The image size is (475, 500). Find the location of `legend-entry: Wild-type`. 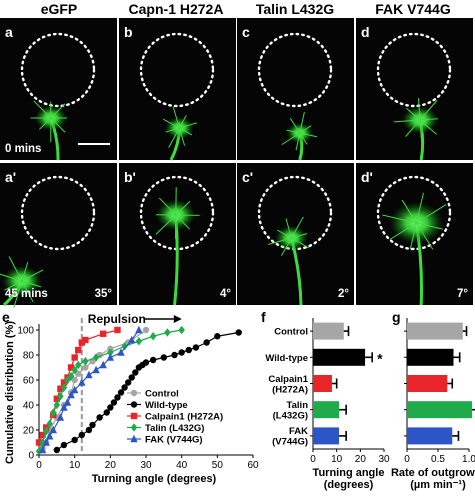

legend-entry: Wild-type is located at coordinates (166, 405).